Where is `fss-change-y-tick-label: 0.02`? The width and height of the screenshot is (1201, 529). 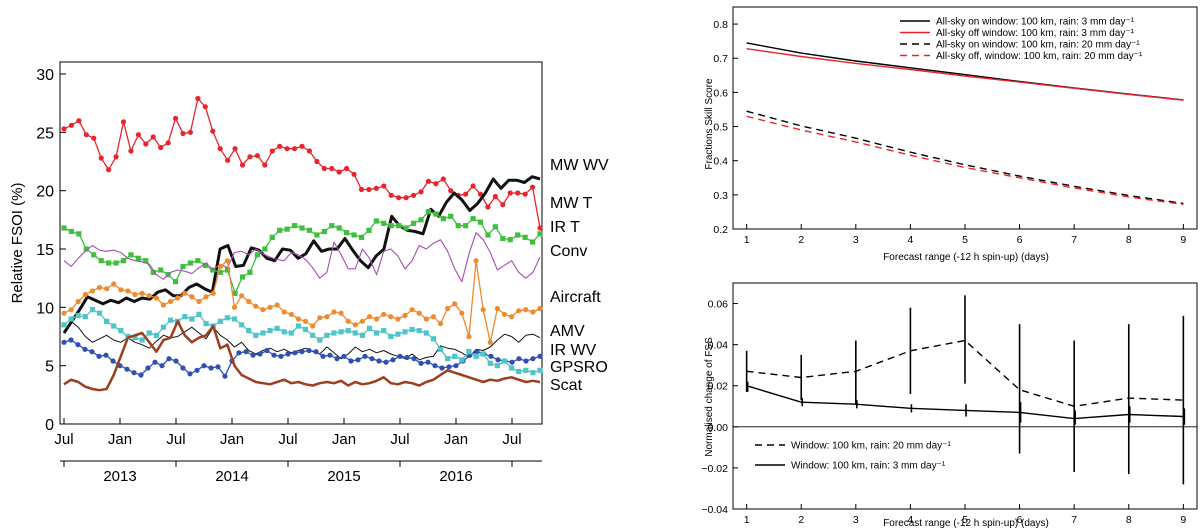
fss-change-y-tick-label: 0.02 is located at coordinates (718, 387).